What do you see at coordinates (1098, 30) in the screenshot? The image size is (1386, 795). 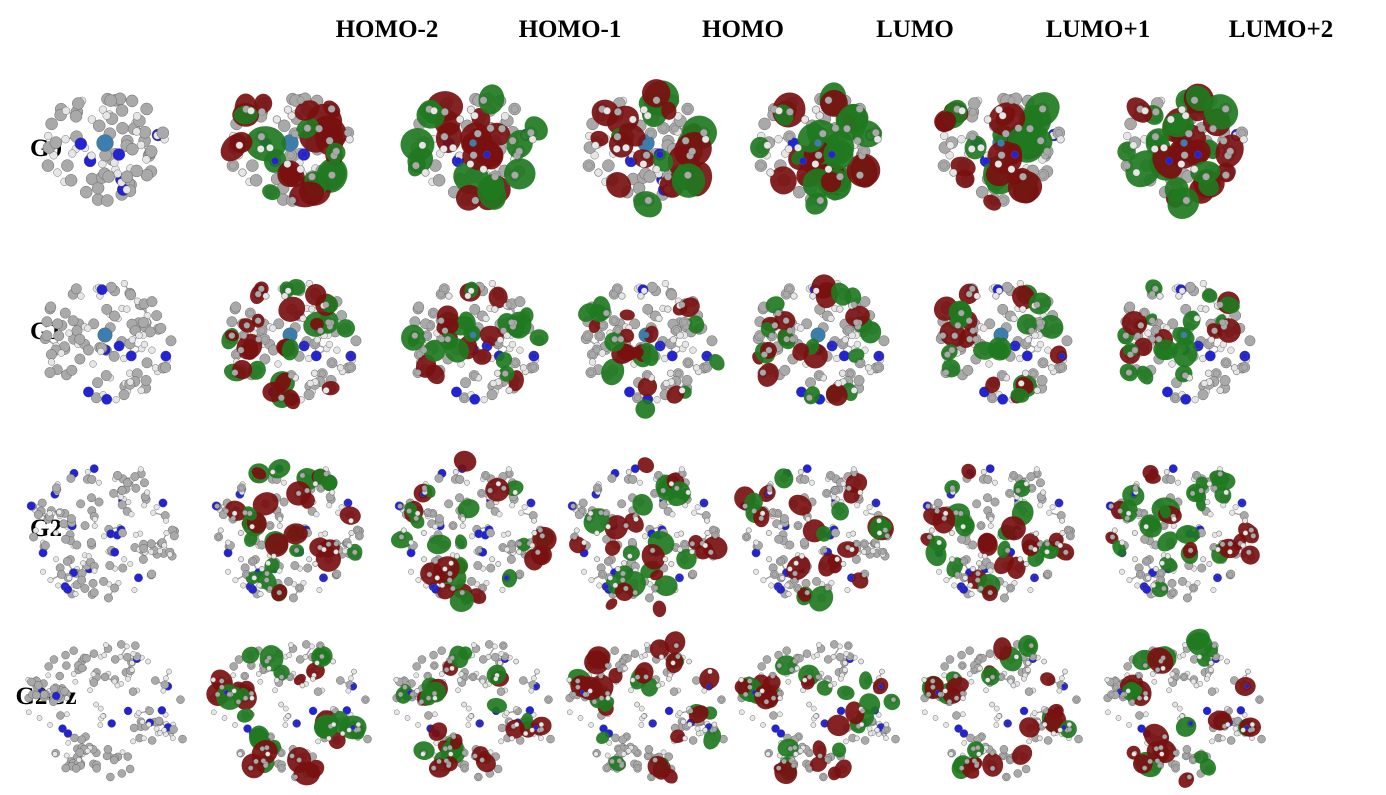 I see `column-header-lumo+1: LUMO+1` at bounding box center [1098, 30].